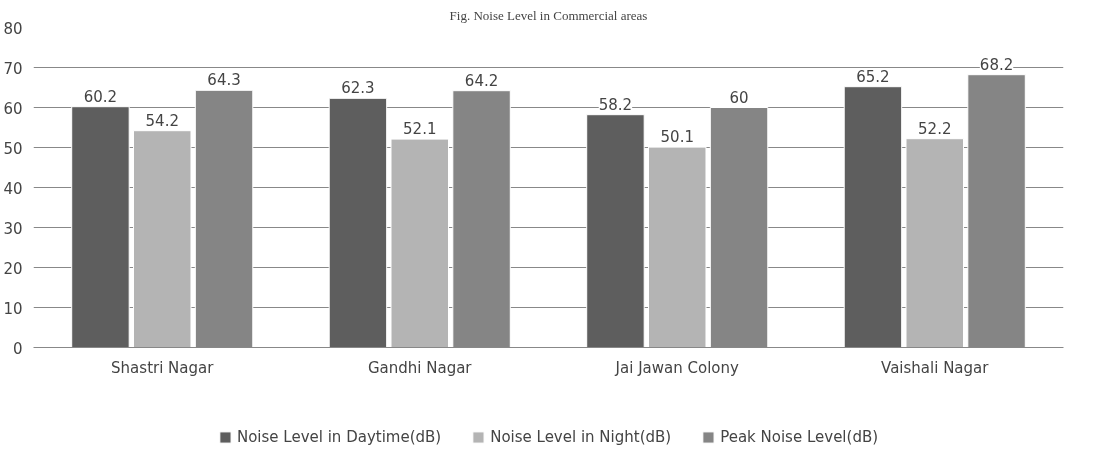 This screenshot has height=462, width=1096. What do you see at coordinates (13, 108) in the screenshot?
I see `y-tick-label: 60` at bounding box center [13, 108].